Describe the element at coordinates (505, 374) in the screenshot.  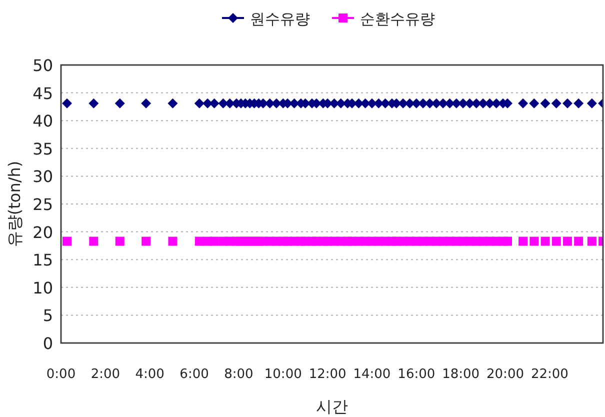
I see `x-tick-label: 20:00` at that location.